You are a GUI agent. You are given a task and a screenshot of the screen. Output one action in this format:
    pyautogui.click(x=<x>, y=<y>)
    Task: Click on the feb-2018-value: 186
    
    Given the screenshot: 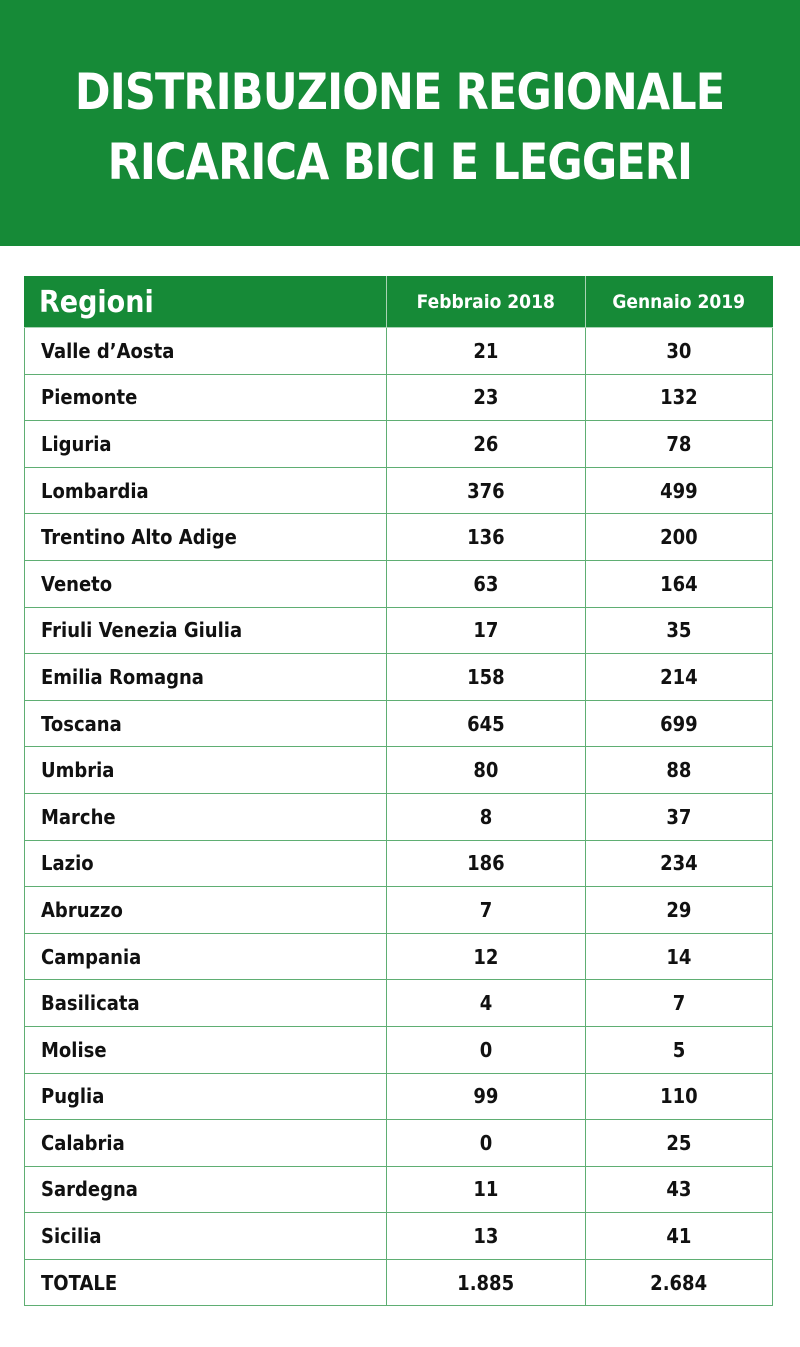 What is the action you would take?
    pyautogui.click(x=486, y=863)
    